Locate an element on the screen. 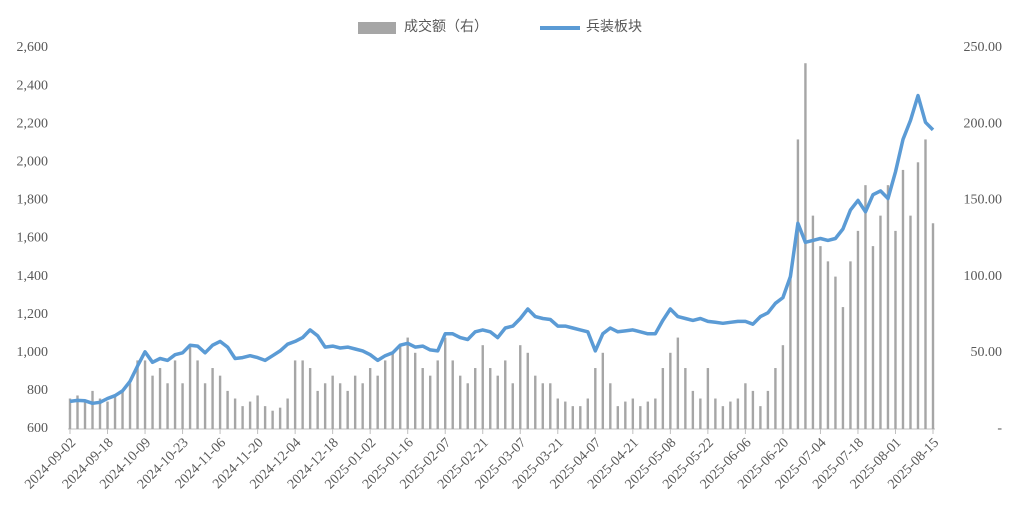  y-tick-label: 2,400 is located at coordinates (33, 85).